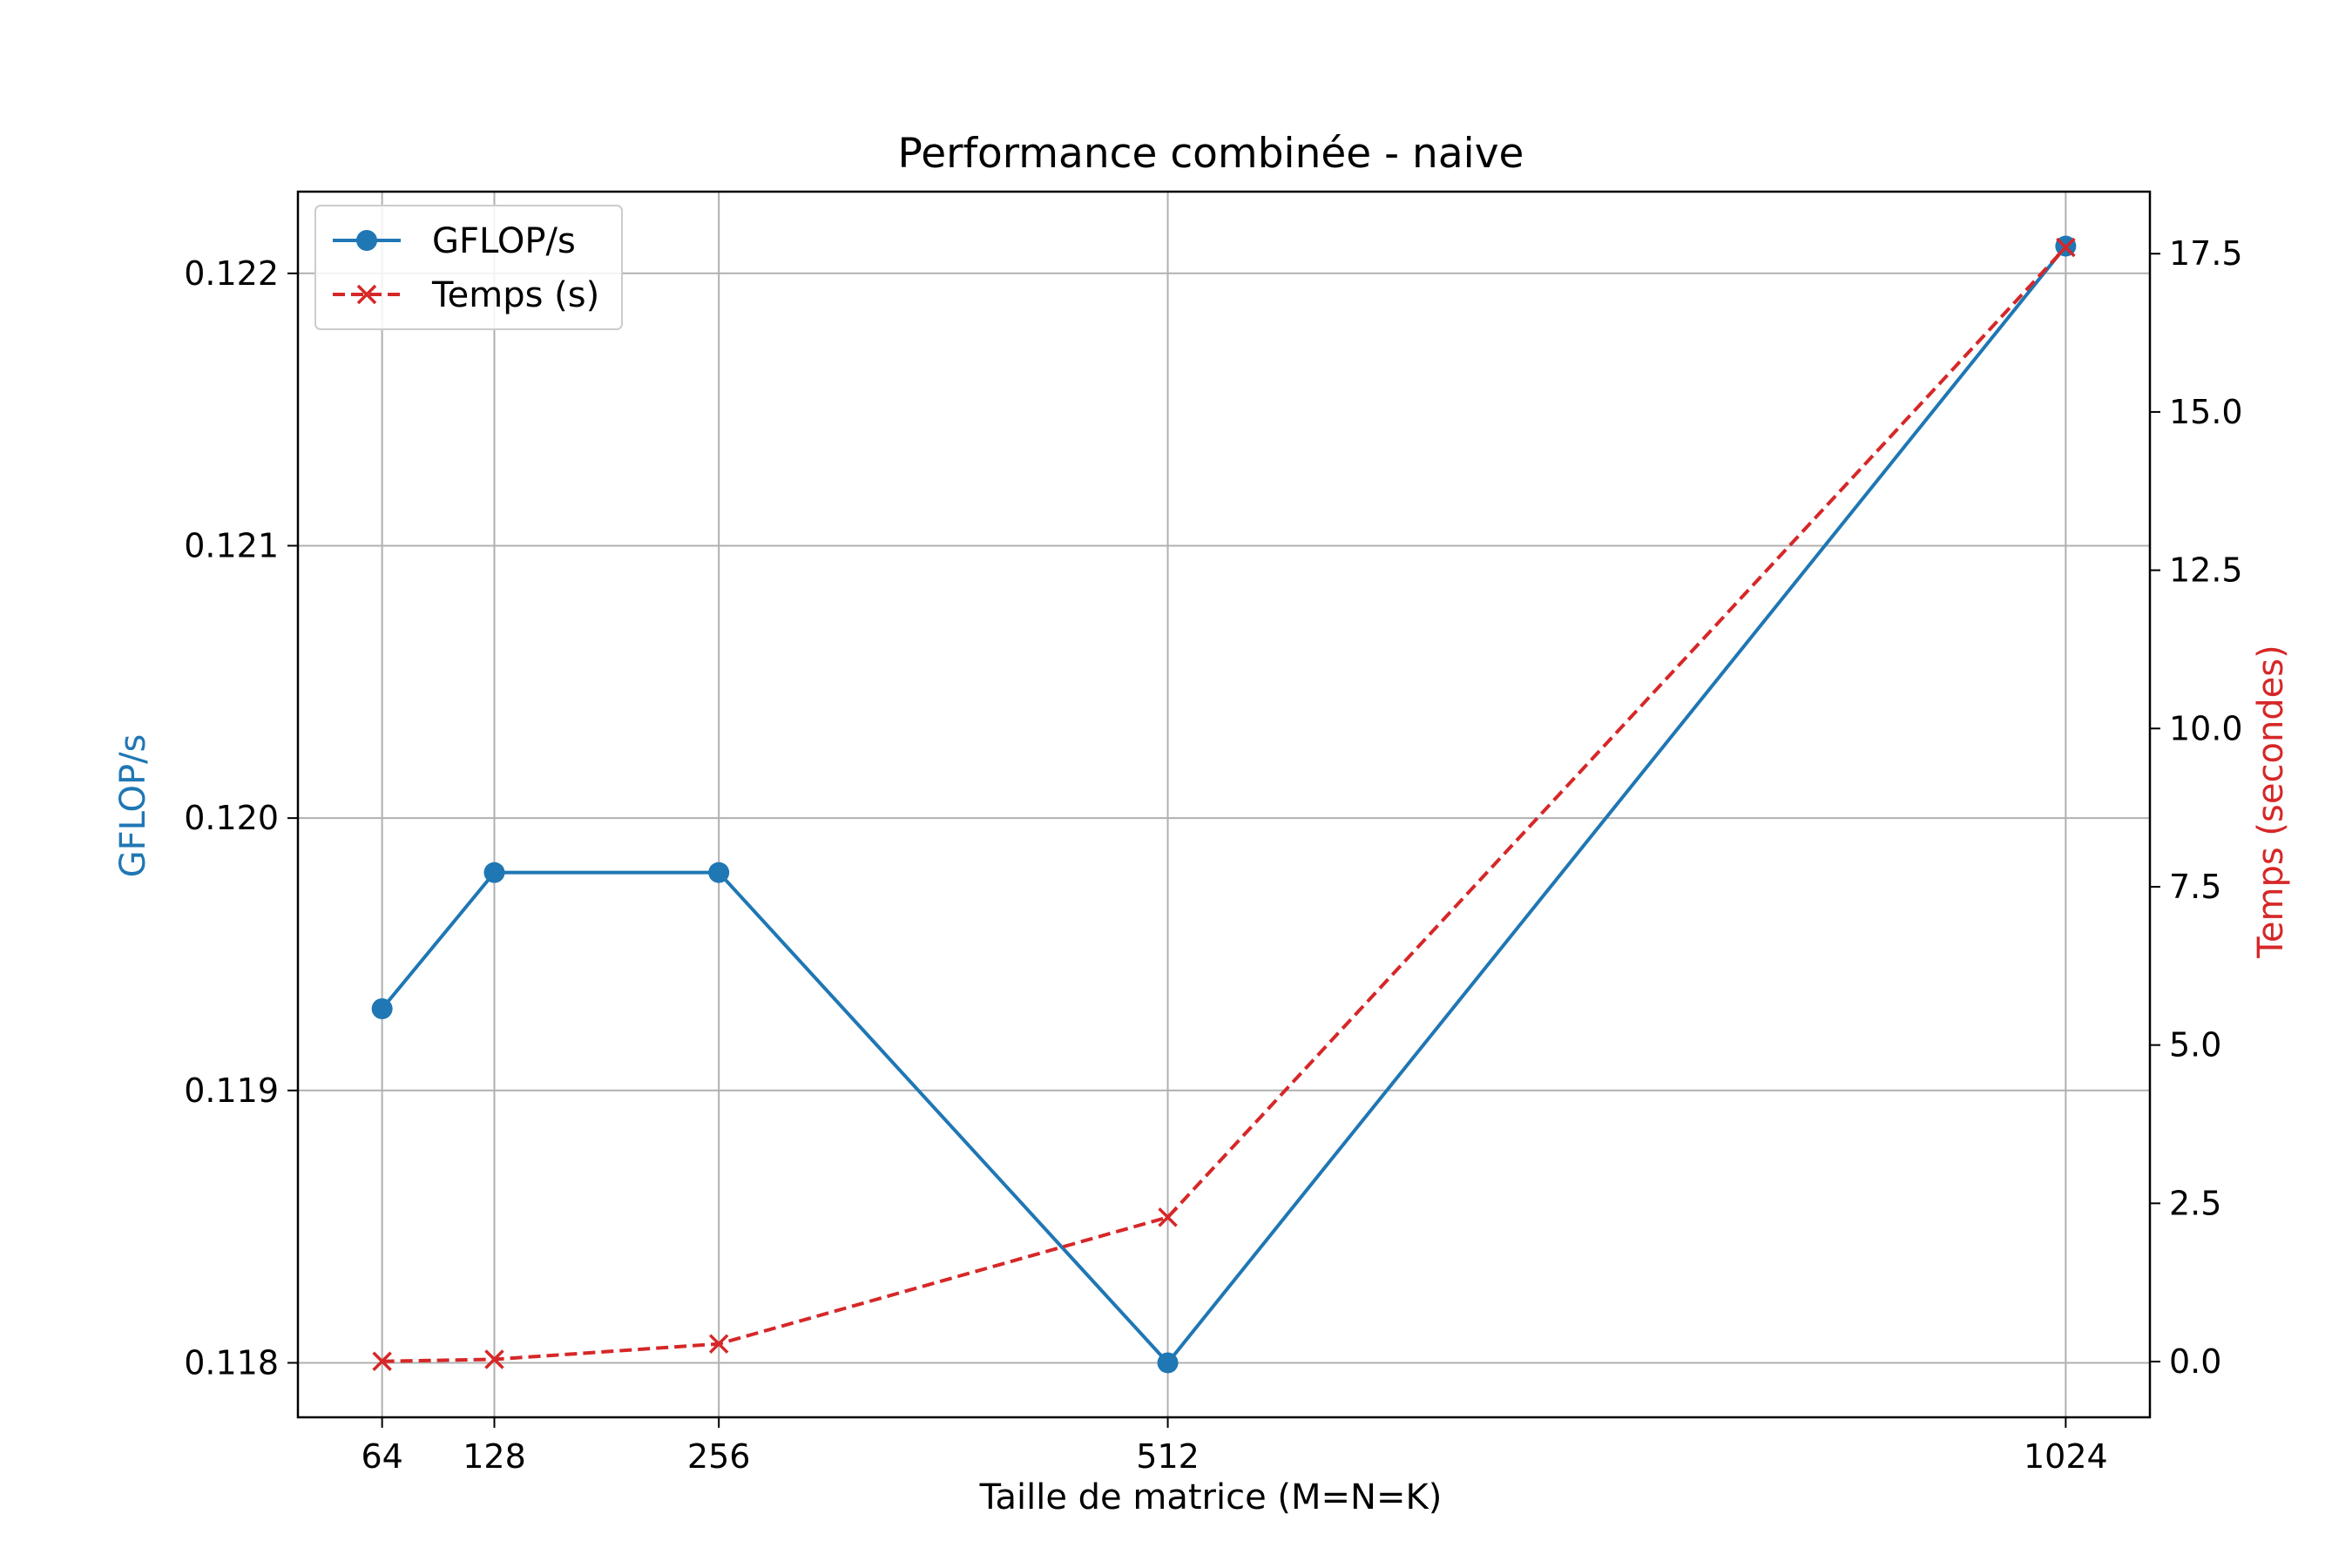  I want to click on y-tick-label: 0.121, so click(231, 545).